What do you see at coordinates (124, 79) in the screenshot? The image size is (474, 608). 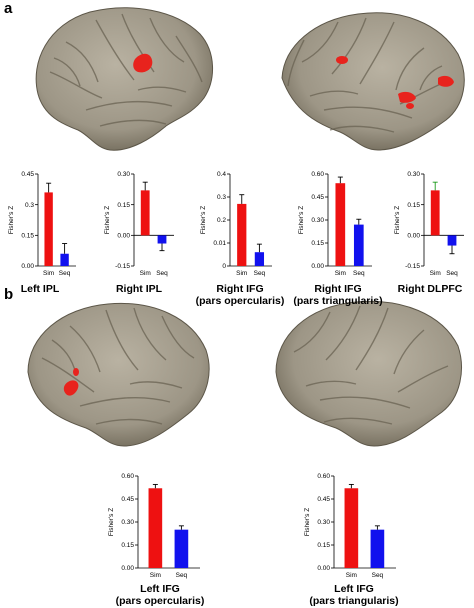 I see `brain-left-lateral-a` at bounding box center [124, 79].